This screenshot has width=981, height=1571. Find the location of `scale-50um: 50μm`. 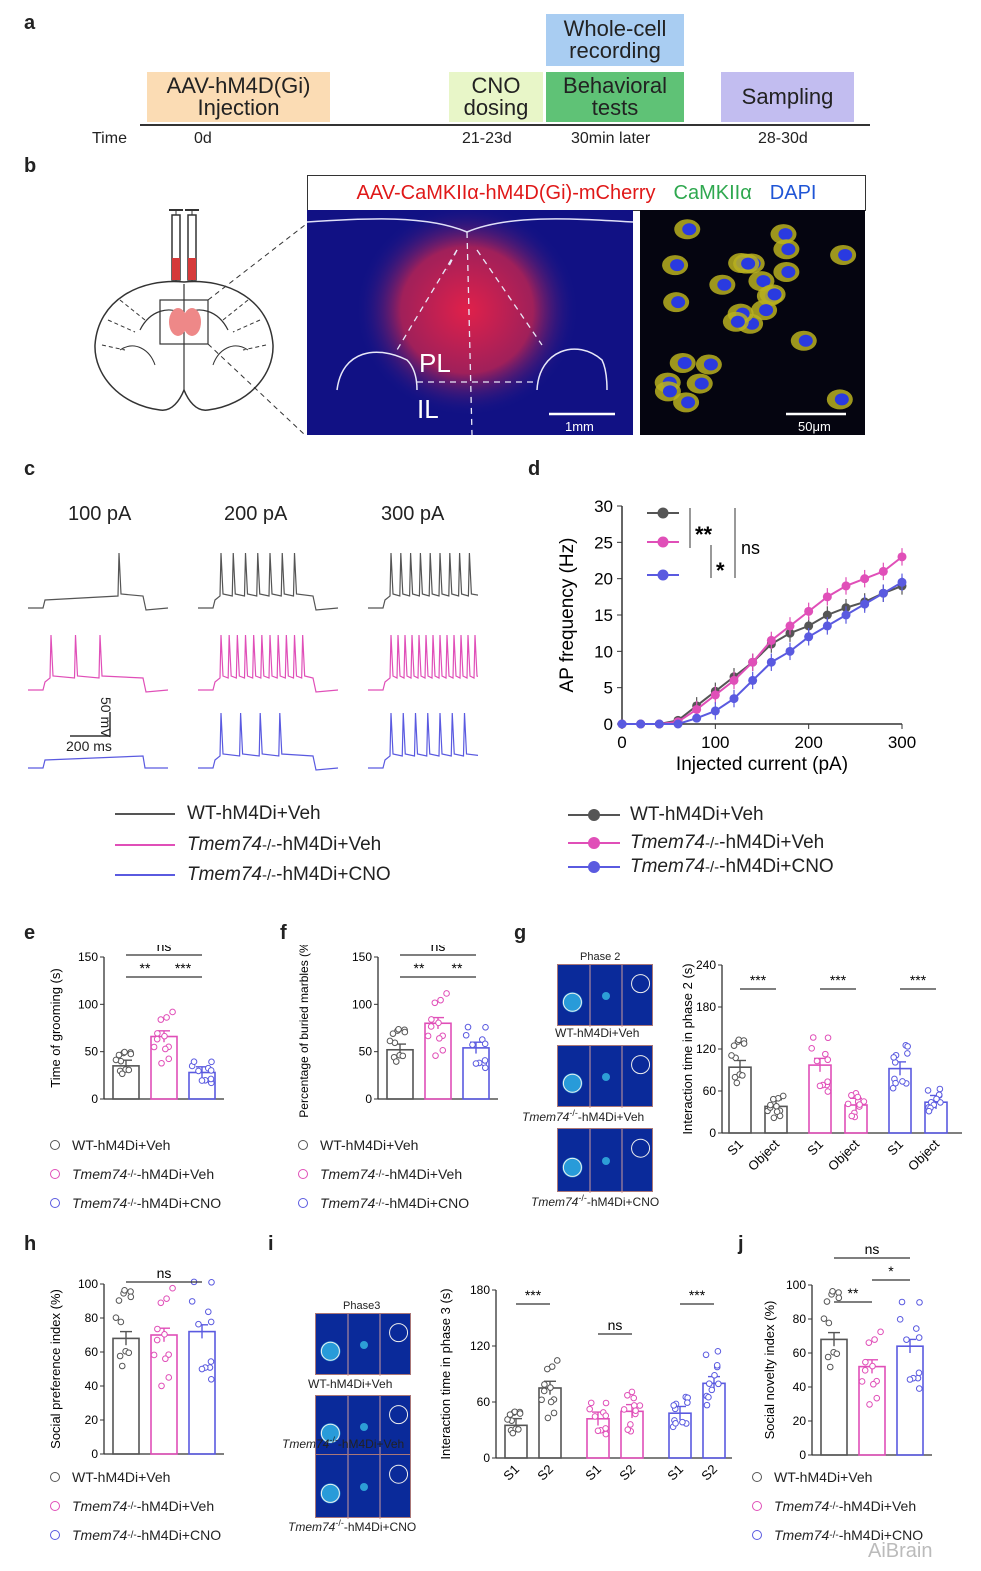

scale-50um: 50μm is located at coordinates (814, 426).